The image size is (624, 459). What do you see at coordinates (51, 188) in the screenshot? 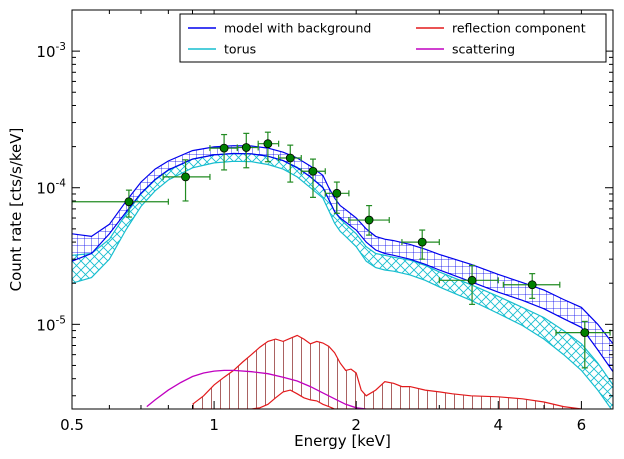
I see `y-tick-label: 10⁻⁴` at bounding box center [51, 188].